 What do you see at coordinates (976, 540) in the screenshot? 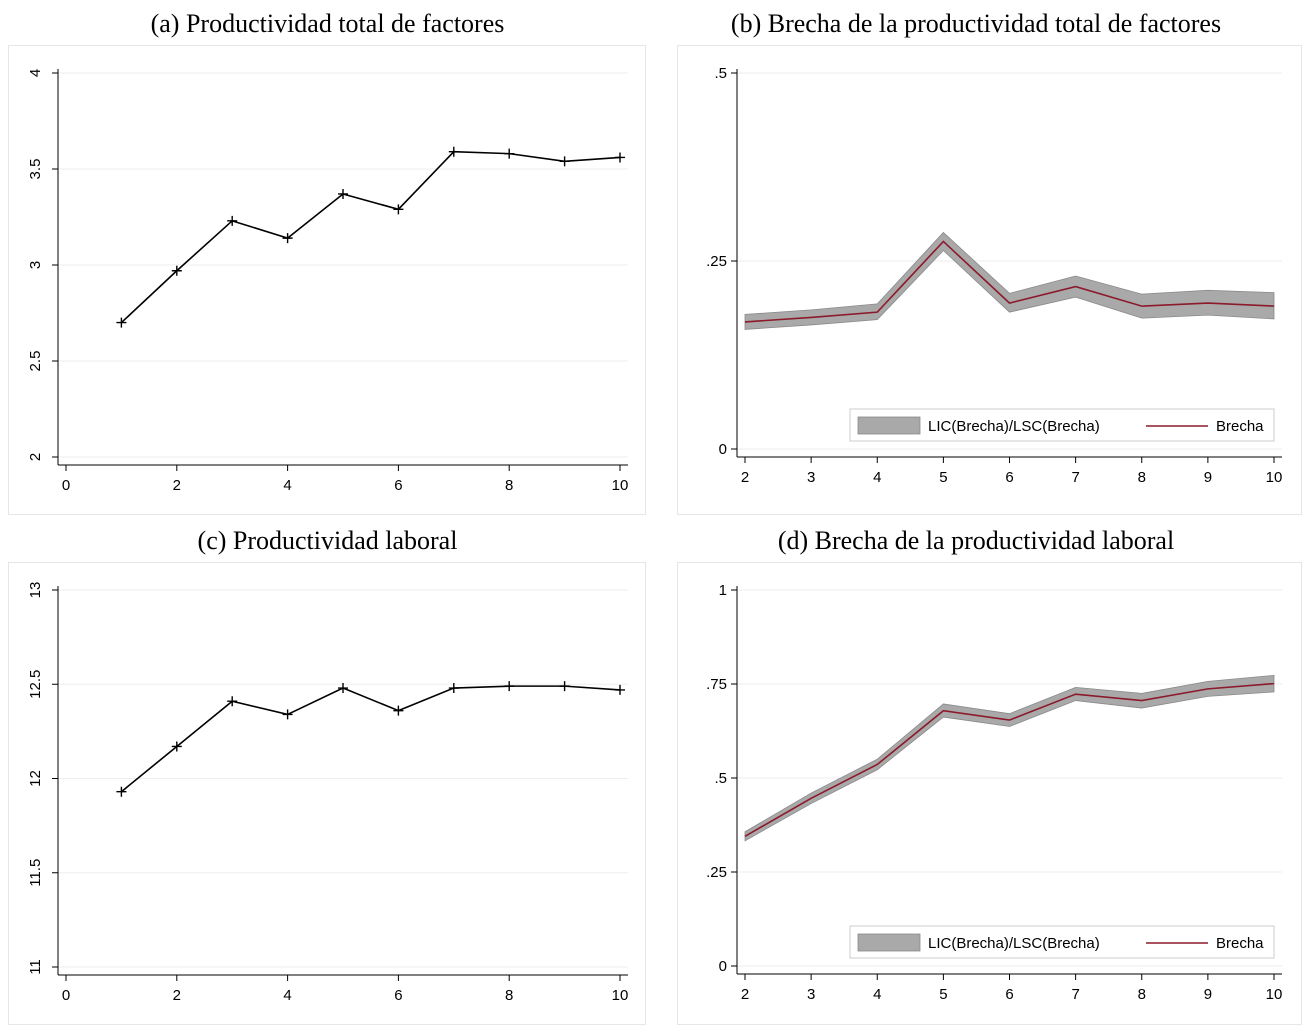
I see `chart-d-title: (d) Brecha de la productividad laboral` at bounding box center [976, 540].